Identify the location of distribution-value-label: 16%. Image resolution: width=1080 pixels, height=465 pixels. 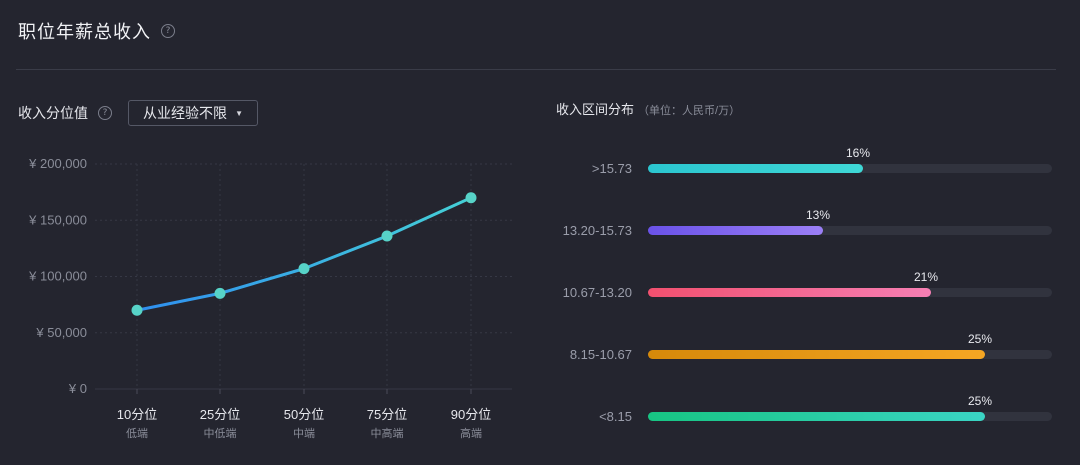
(858, 153).